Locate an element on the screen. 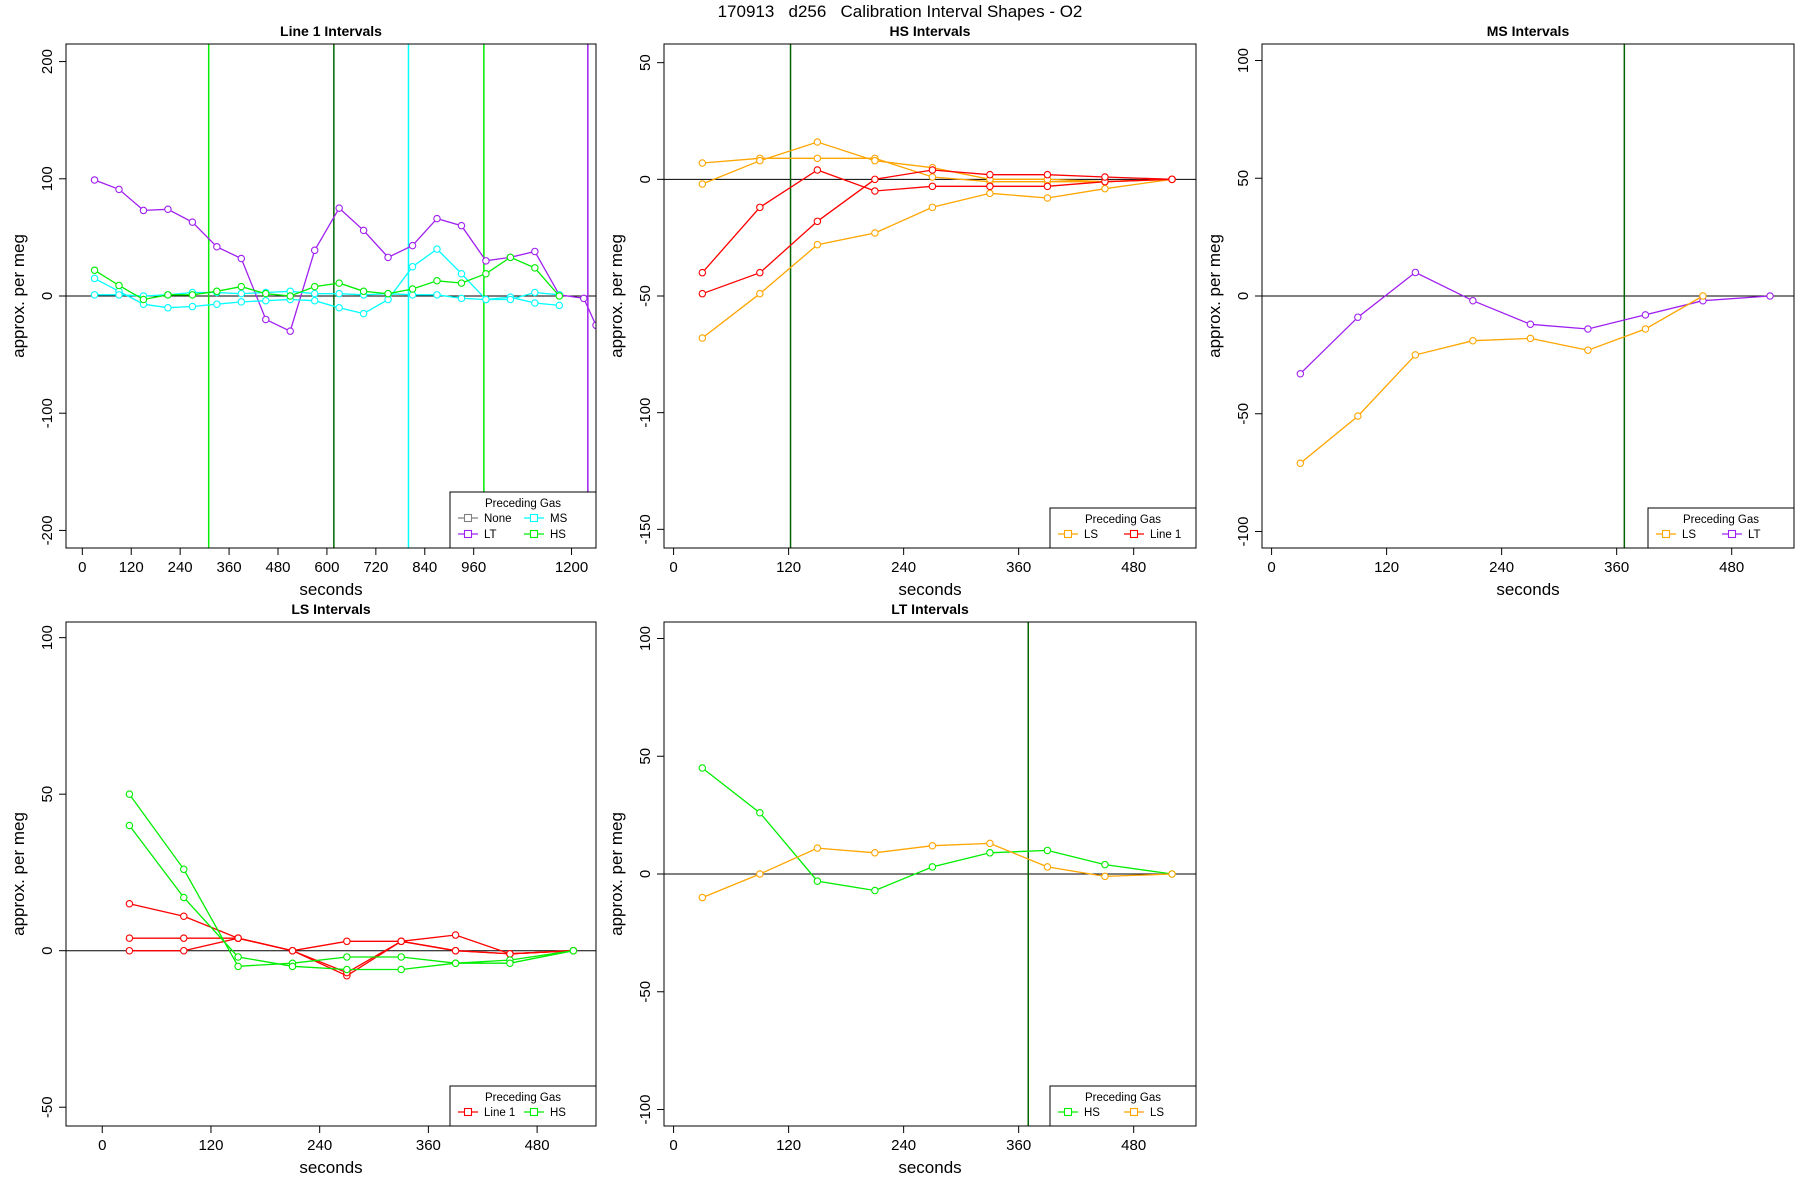  legend-label: MS is located at coordinates (559, 519).